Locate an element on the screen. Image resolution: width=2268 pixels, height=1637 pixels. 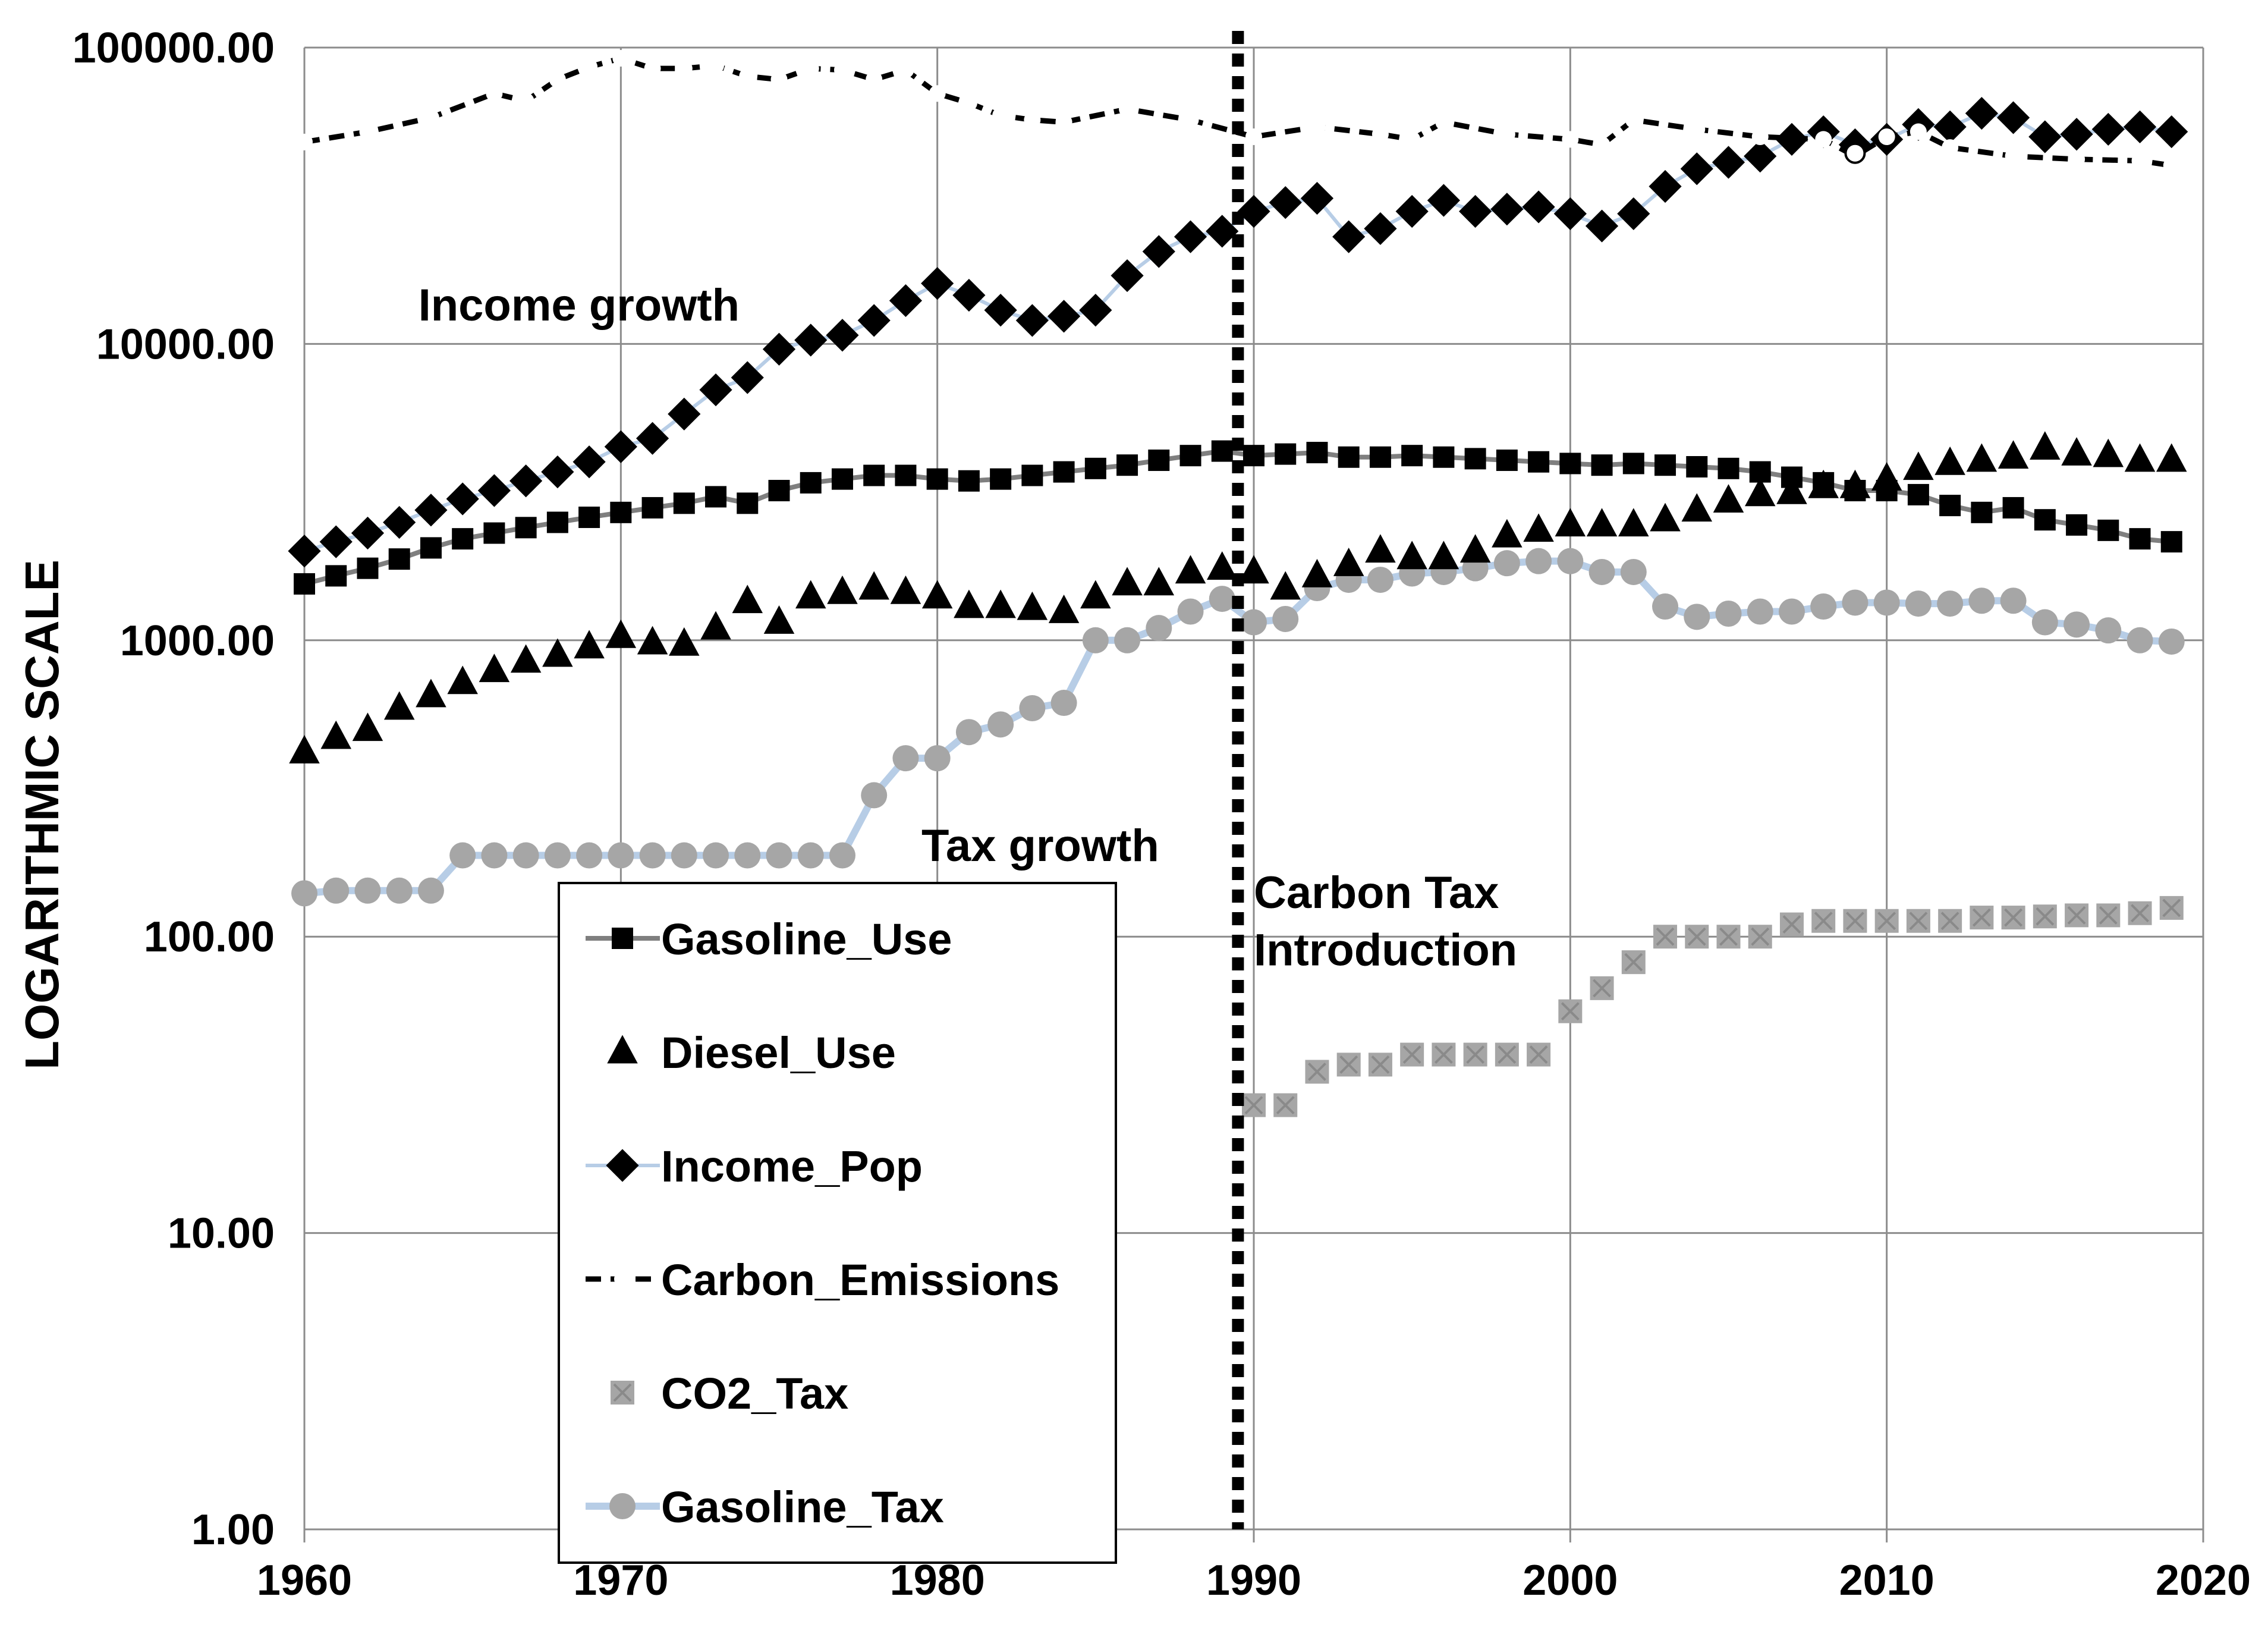
legend-entry-gasoline-tax: Gasoline_Tax is located at coordinates (765, 1507).